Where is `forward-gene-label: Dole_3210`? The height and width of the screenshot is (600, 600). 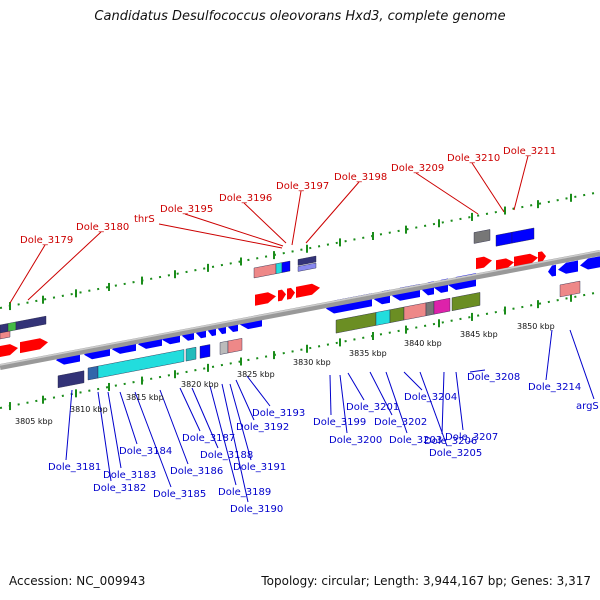
forward-gene-label: Dole_3210 is located at coordinates (473, 158).